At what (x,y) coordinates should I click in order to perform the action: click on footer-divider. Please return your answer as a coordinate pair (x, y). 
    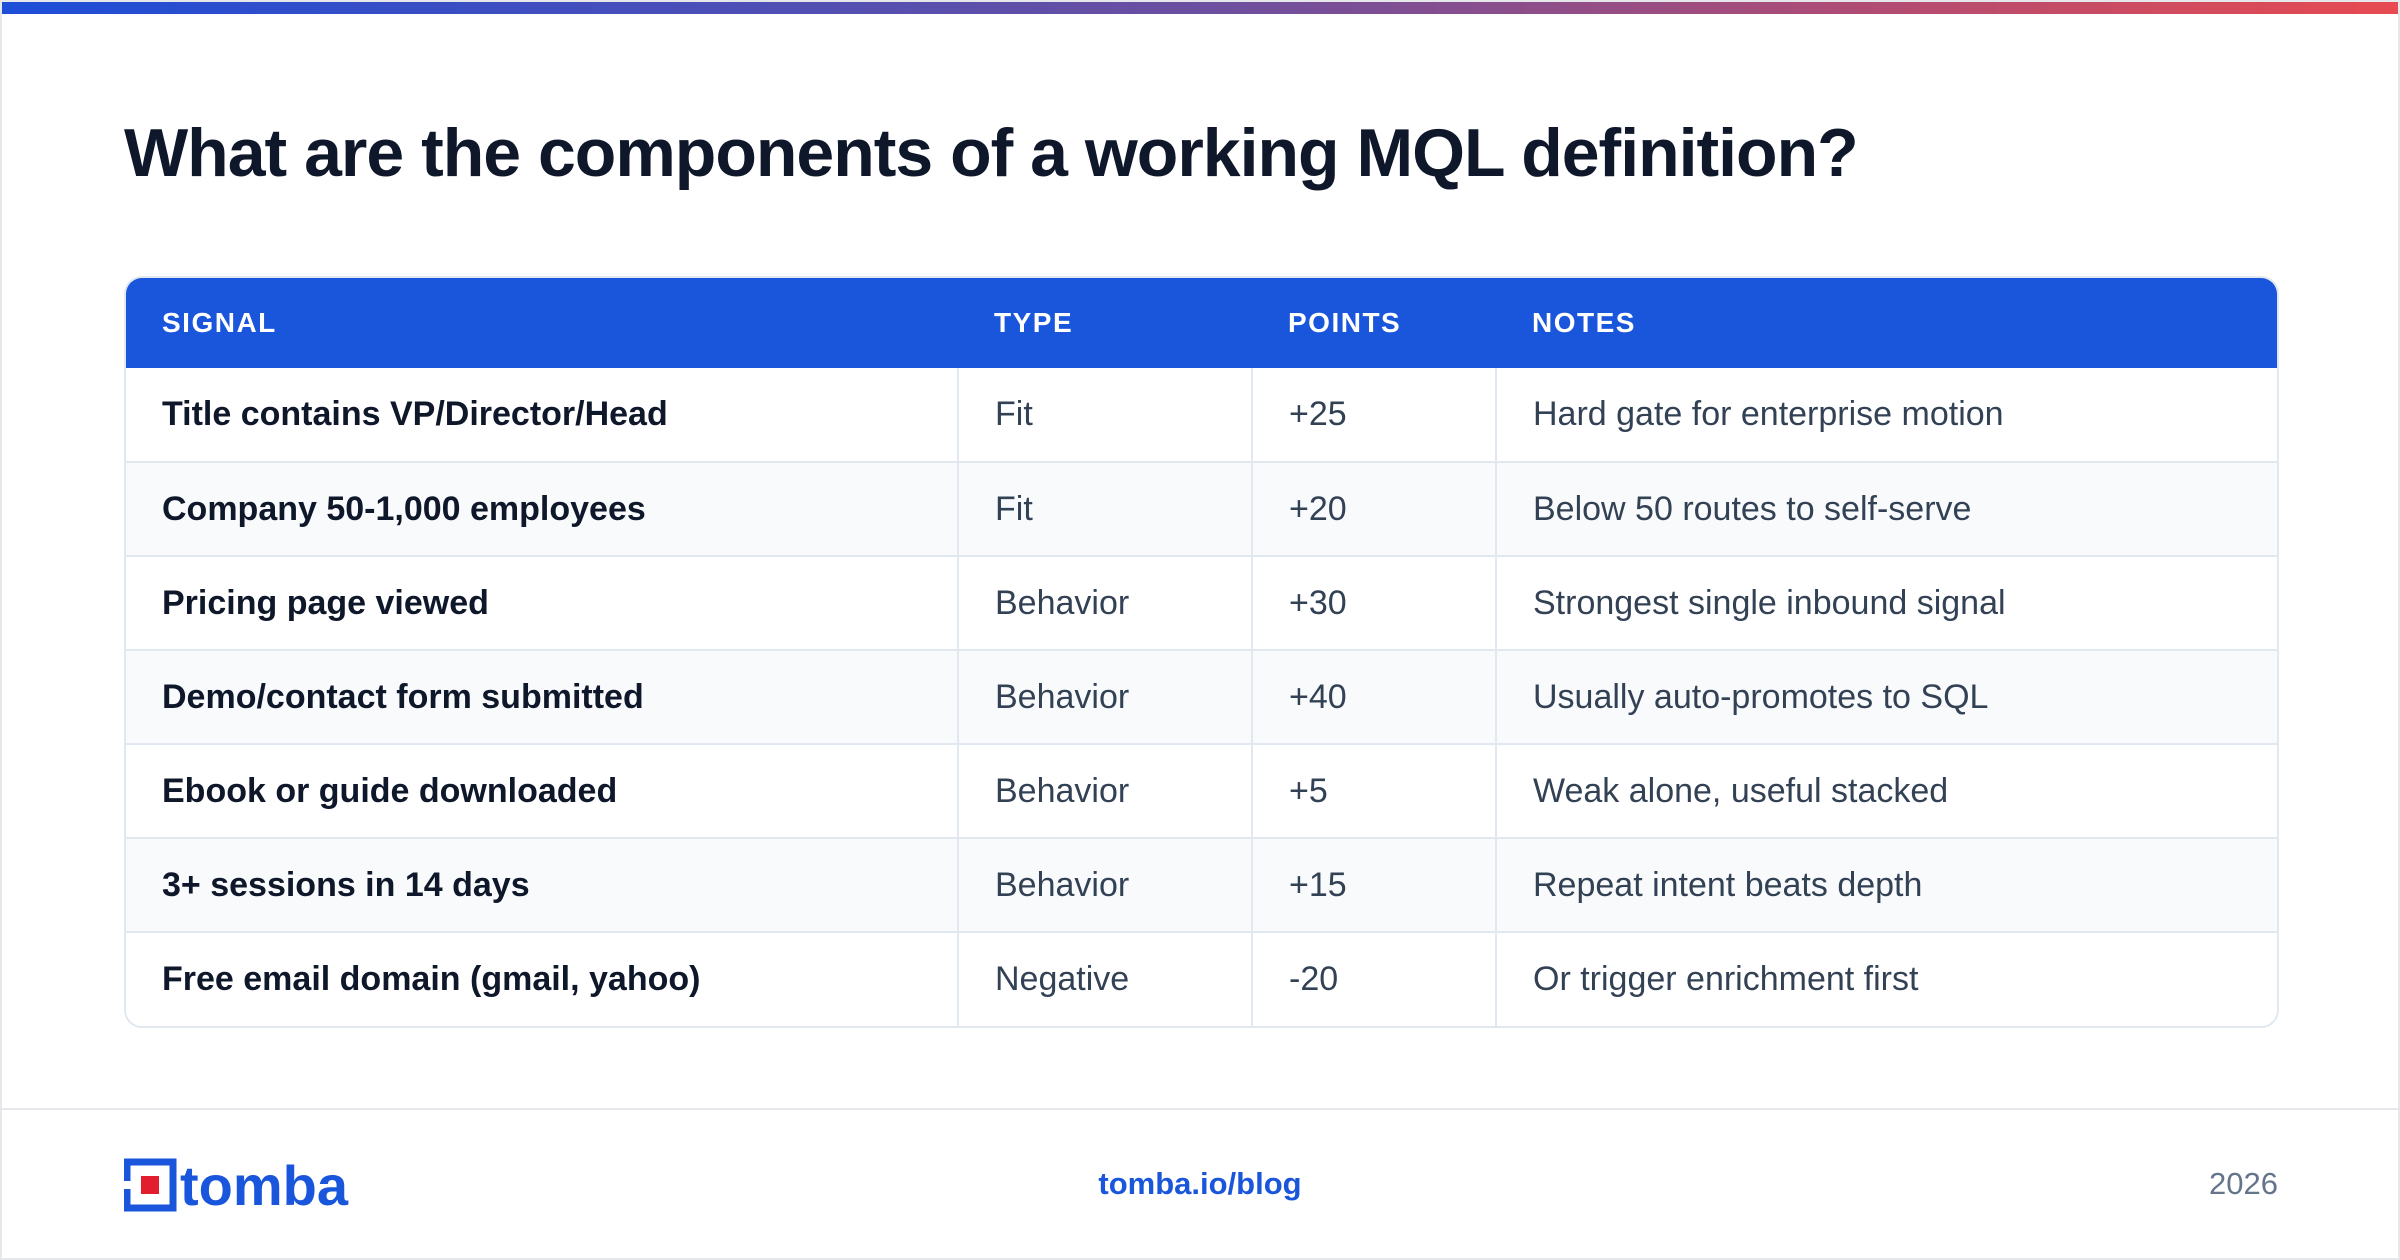
    Looking at the image, I should click on (1200, 1109).